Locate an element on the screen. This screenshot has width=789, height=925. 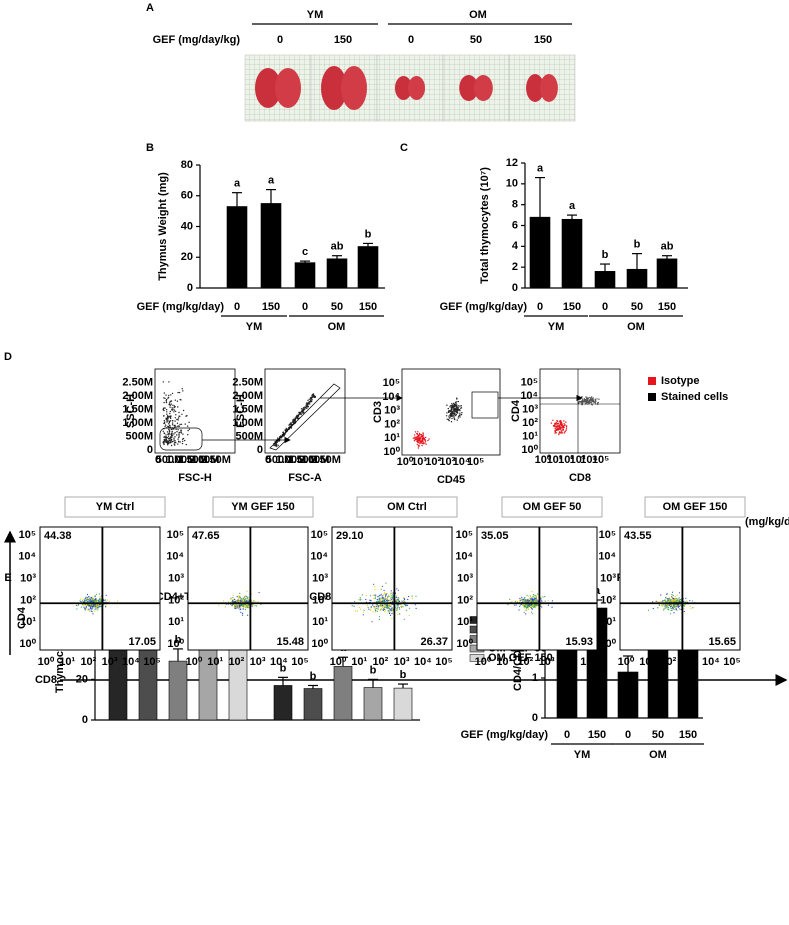
gating-y-label: CD3 is located at coordinates (378, 412).